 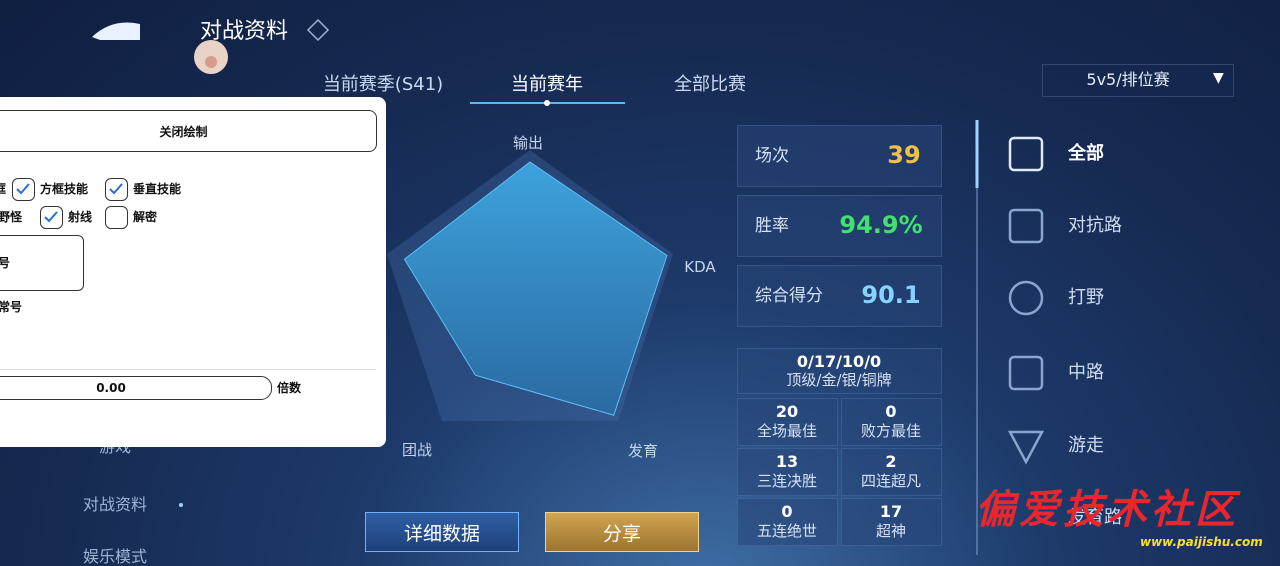 I want to click on honor-box: 20 全场最佳, so click(x=787, y=422).